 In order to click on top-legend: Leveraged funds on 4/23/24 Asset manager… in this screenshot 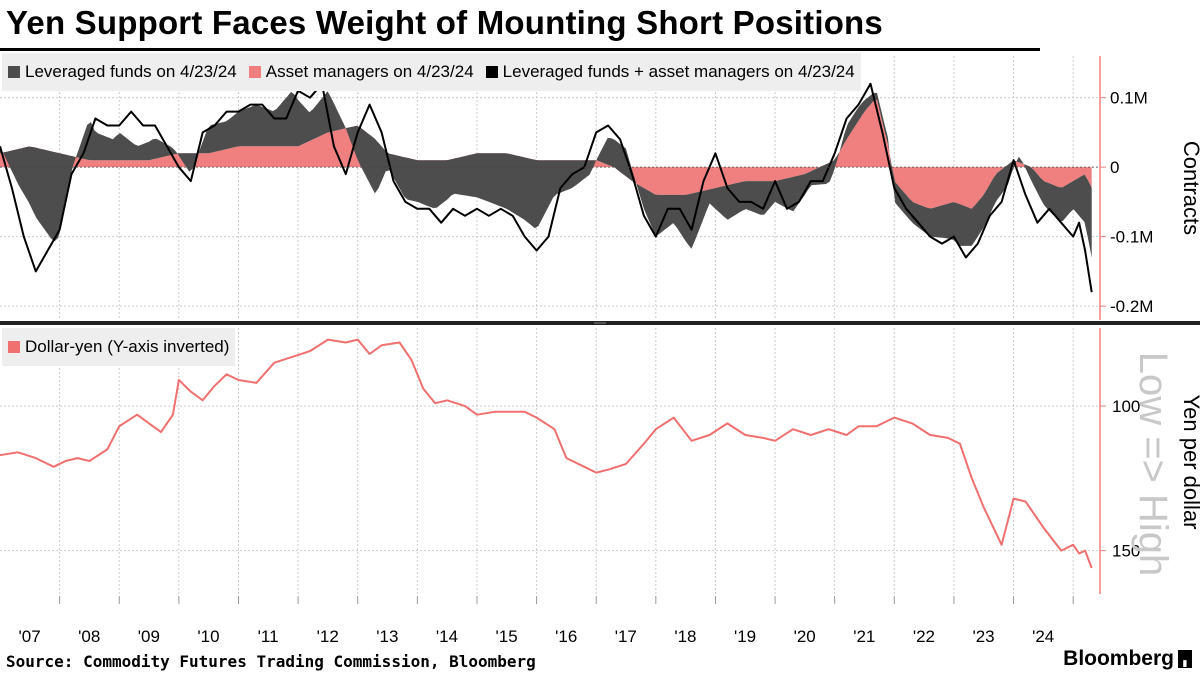, I will do `click(431, 72)`.